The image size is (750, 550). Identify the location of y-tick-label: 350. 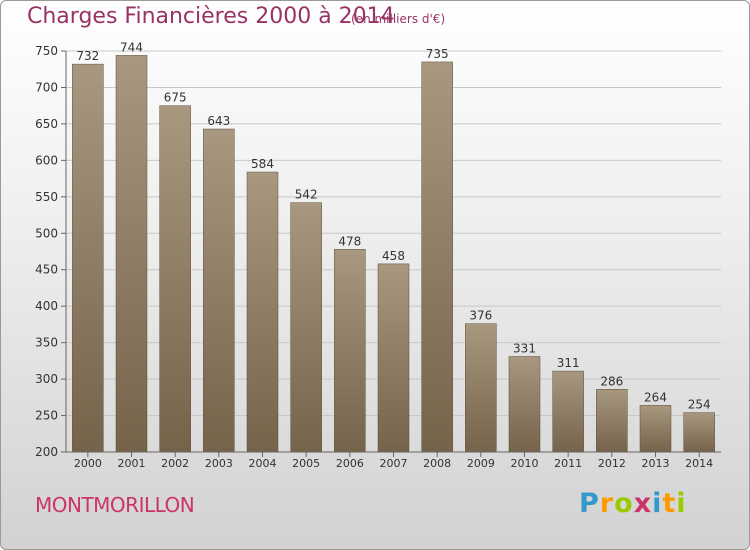
(46, 343).